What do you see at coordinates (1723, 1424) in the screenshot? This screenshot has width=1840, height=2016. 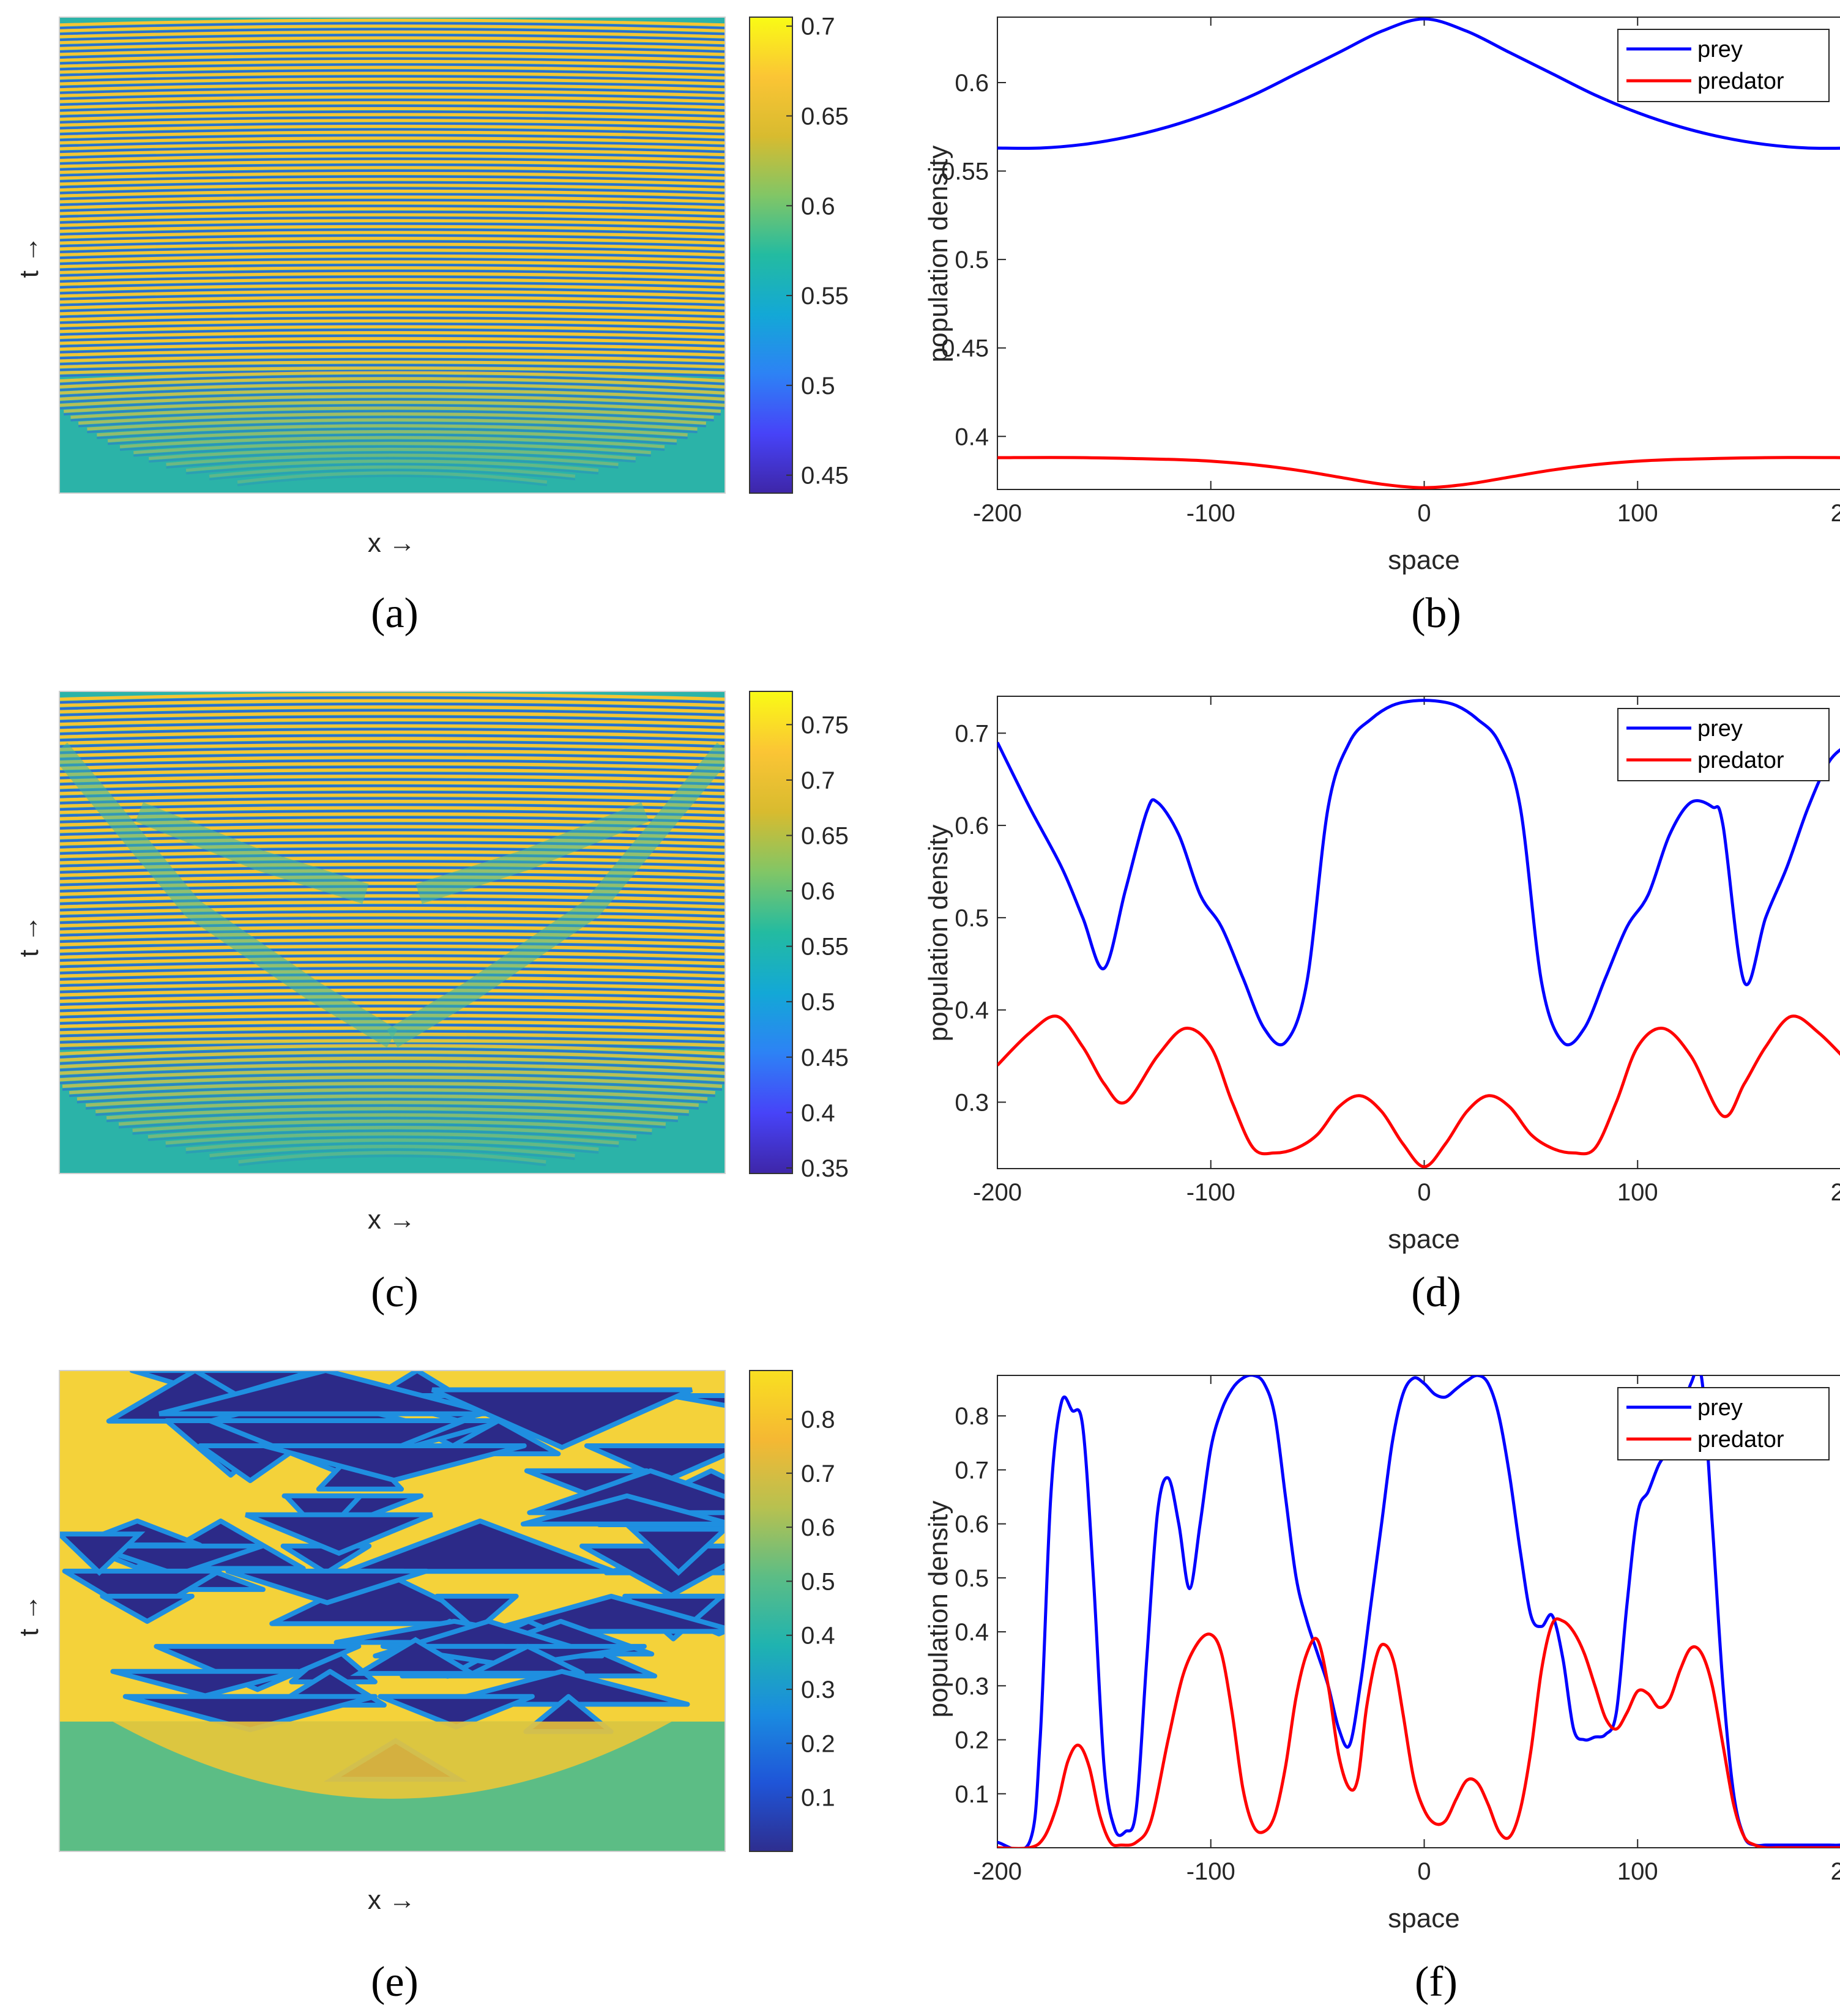 I see `plot-f-legend` at bounding box center [1723, 1424].